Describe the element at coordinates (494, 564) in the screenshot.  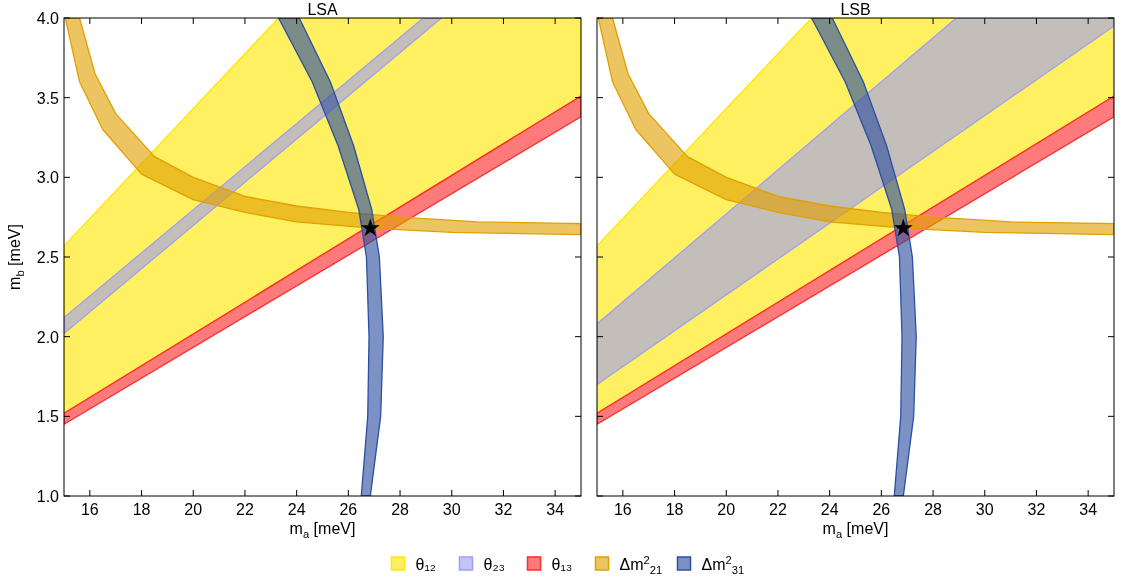
I see `legend-label: θ₂₃` at that location.